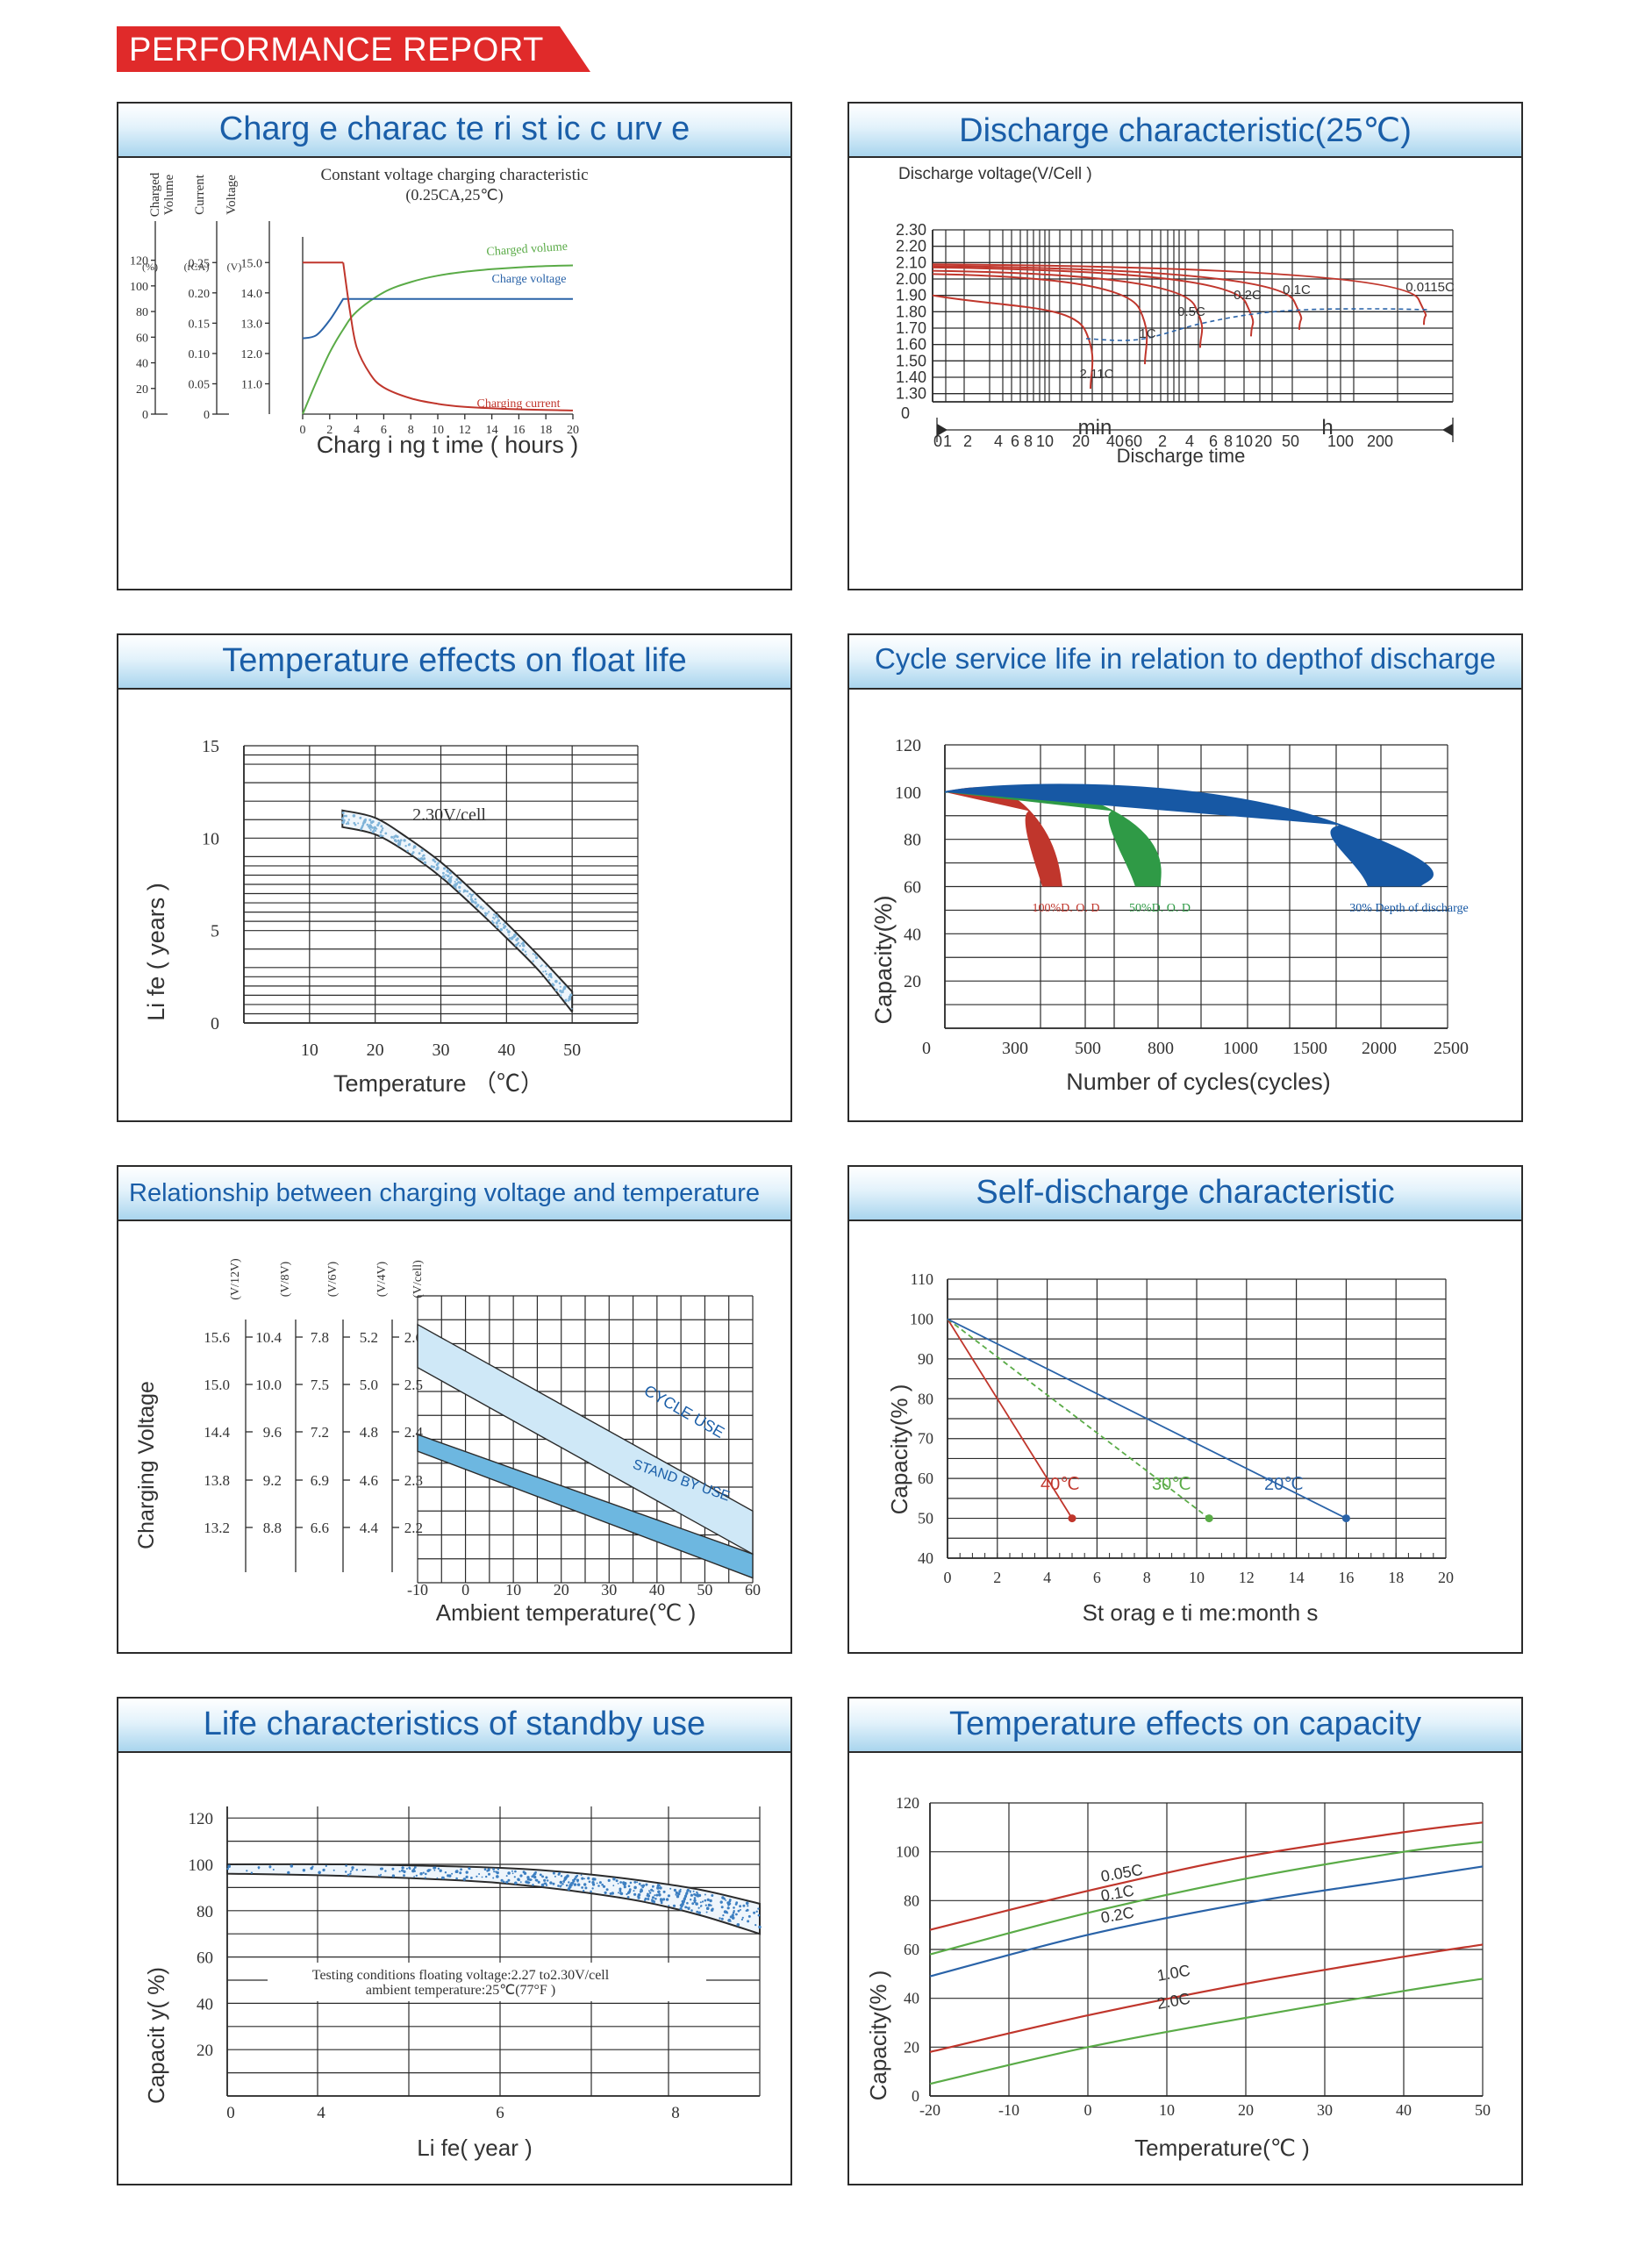  What do you see at coordinates (232, 195) in the screenshot?
I see `axis-label-voltage: Voltage` at bounding box center [232, 195].